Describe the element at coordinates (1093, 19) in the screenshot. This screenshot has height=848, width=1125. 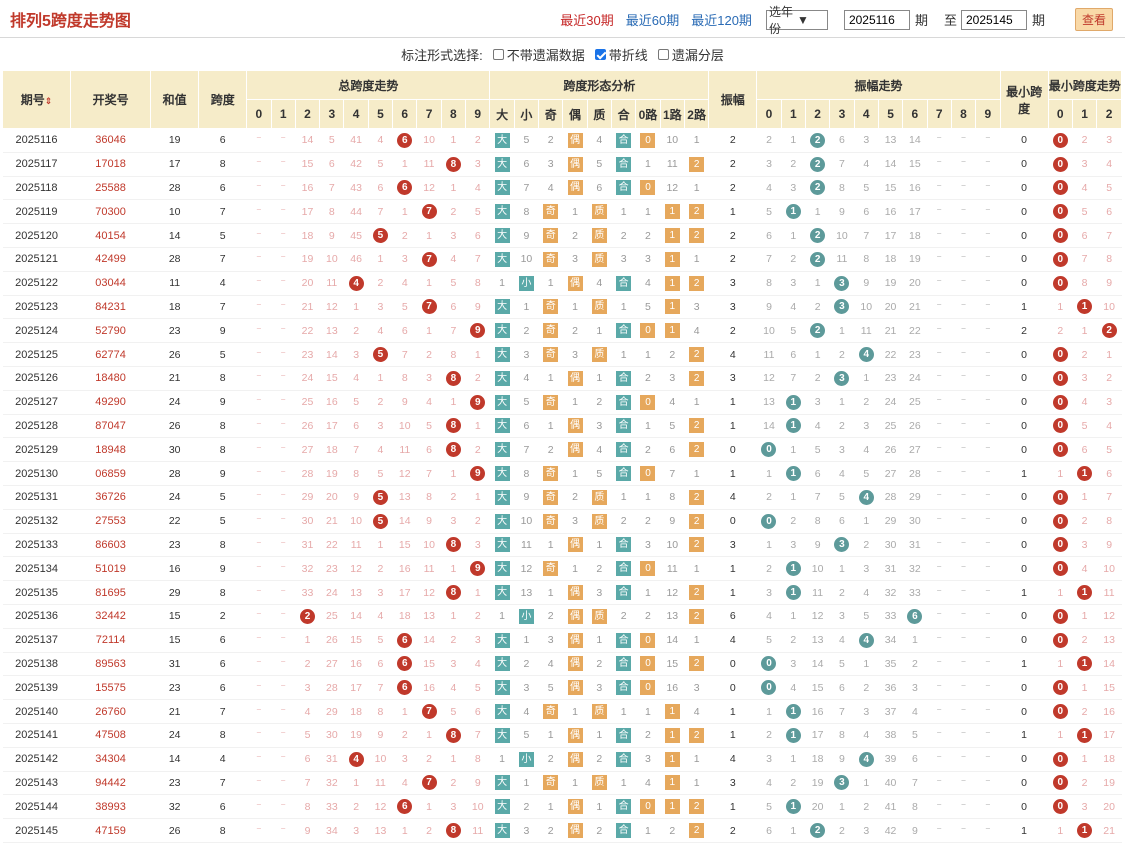
I see `query-button: 查看` at that location.